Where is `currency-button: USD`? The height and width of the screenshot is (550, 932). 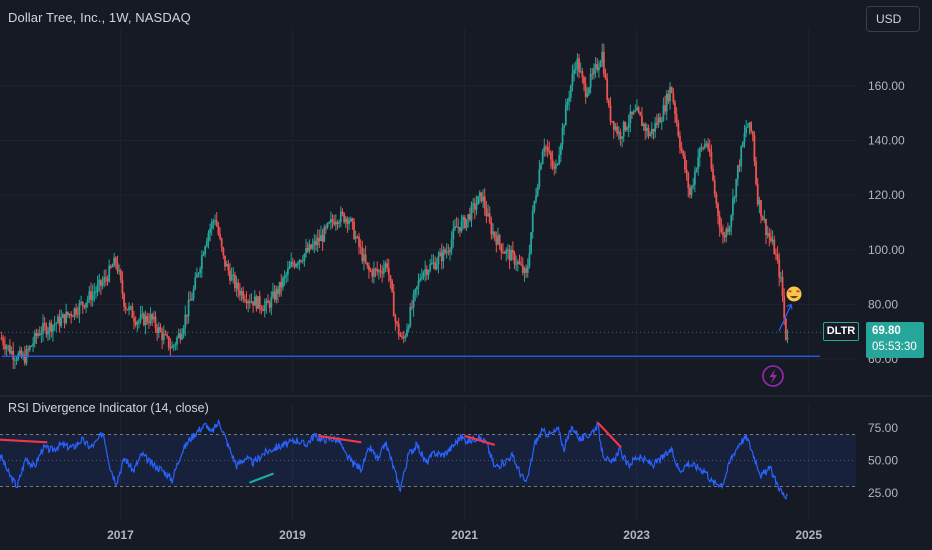
currency-button: USD is located at coordinates (893, 19).